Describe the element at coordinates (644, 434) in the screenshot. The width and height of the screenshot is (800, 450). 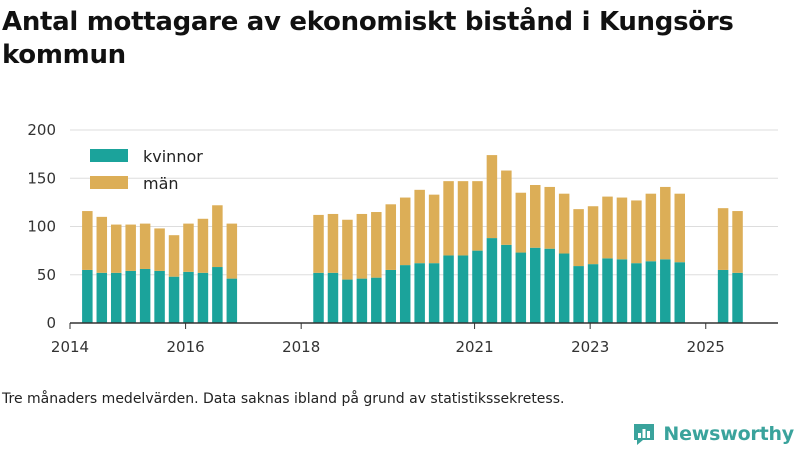
I see `newsworthy-logo-icon` at that location.